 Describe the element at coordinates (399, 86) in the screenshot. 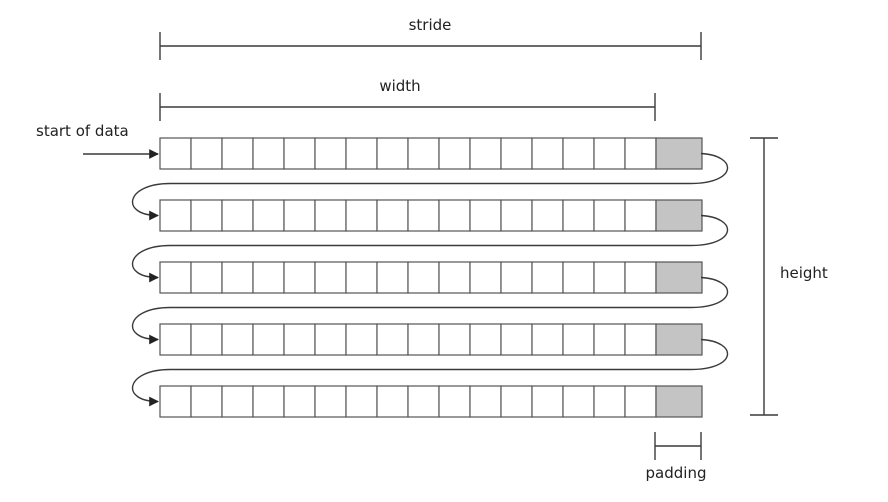

I see `width-label: width` at that location.